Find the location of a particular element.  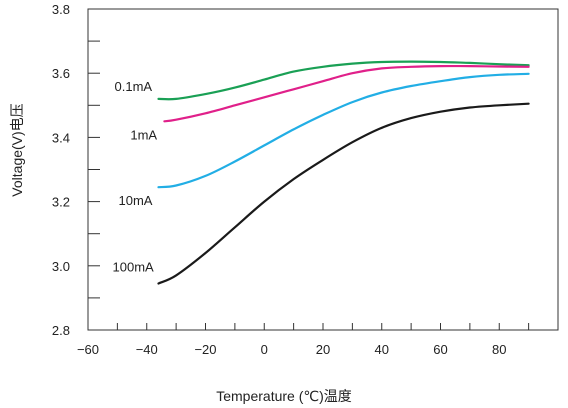

y-tick-label: 3.0 is located at coordinates (61, 266).